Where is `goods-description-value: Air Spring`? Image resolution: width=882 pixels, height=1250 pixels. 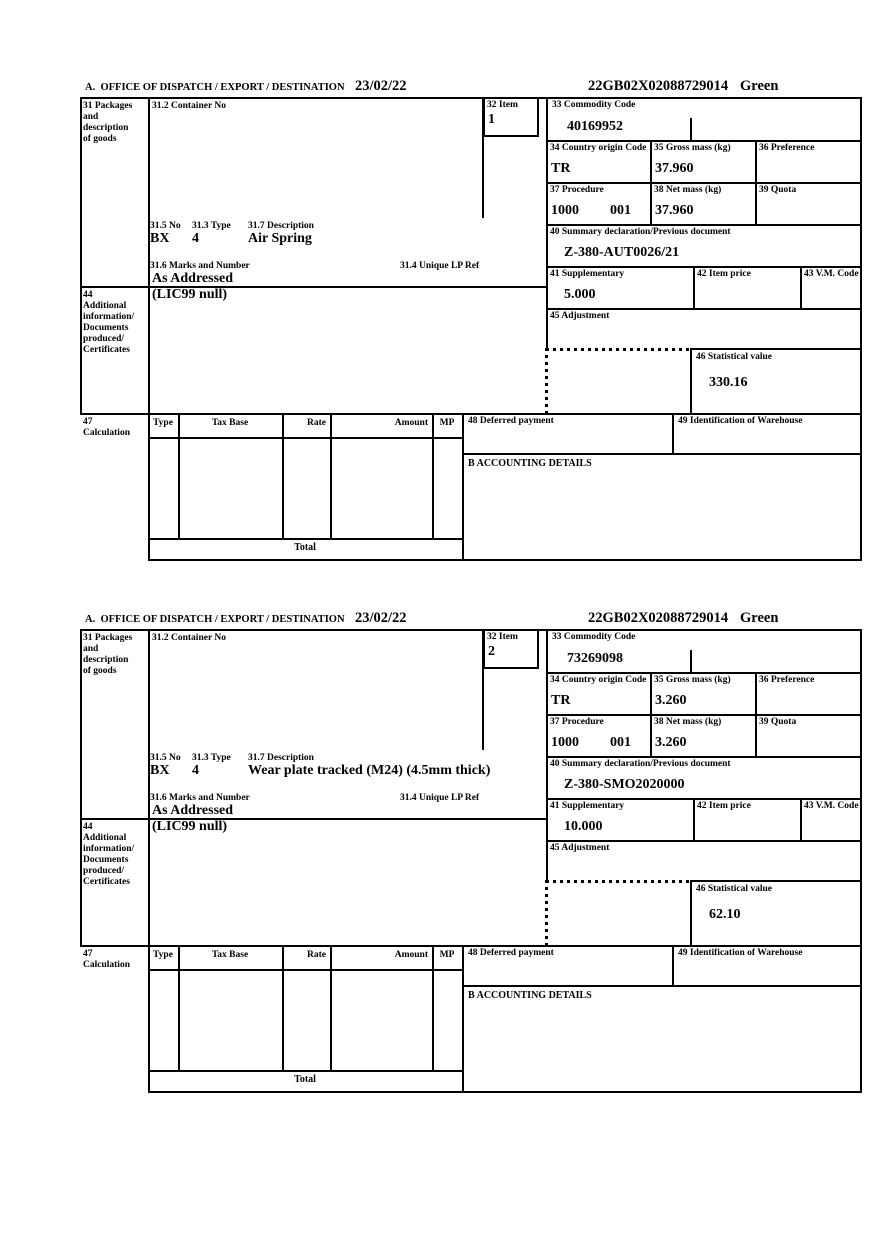 goods-description-value: Air Spring is located at coordinates (280, 238).